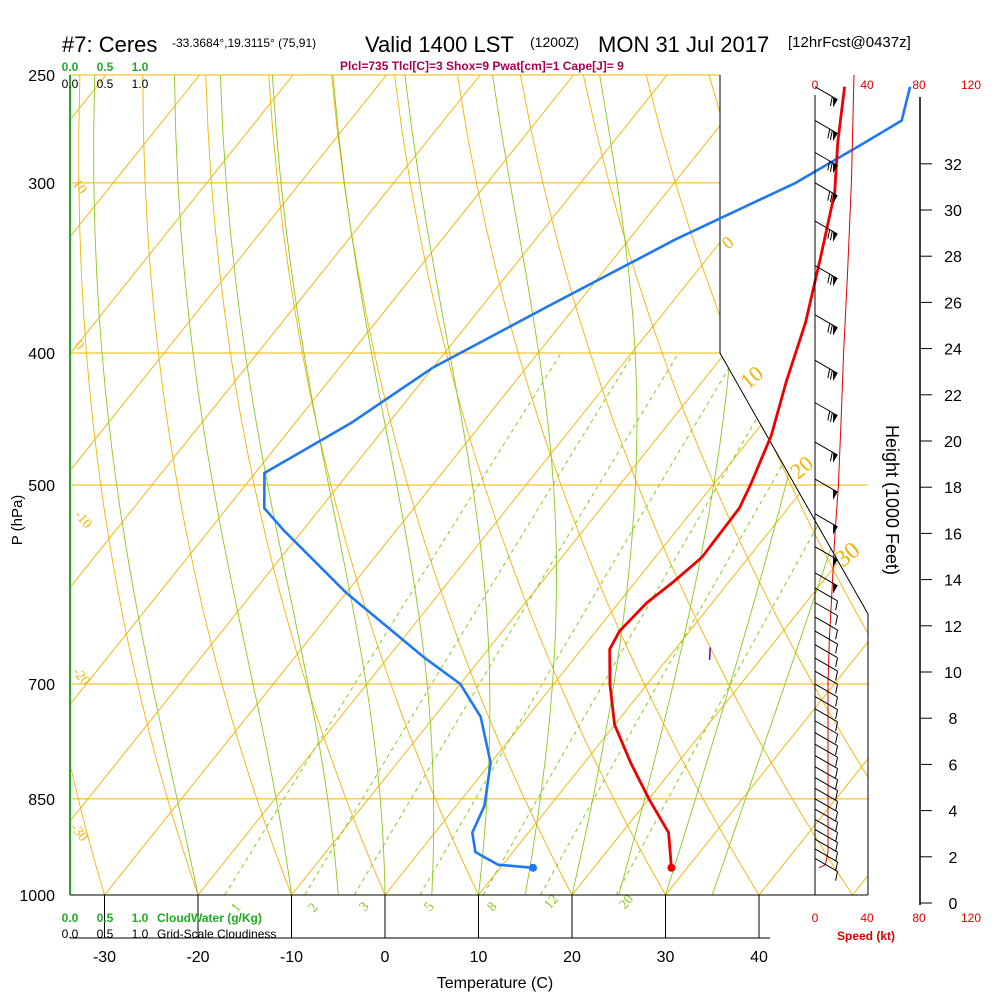 The image size is (1000, 1000). I want to click on isotherm-label: -20, so click(80, 677).